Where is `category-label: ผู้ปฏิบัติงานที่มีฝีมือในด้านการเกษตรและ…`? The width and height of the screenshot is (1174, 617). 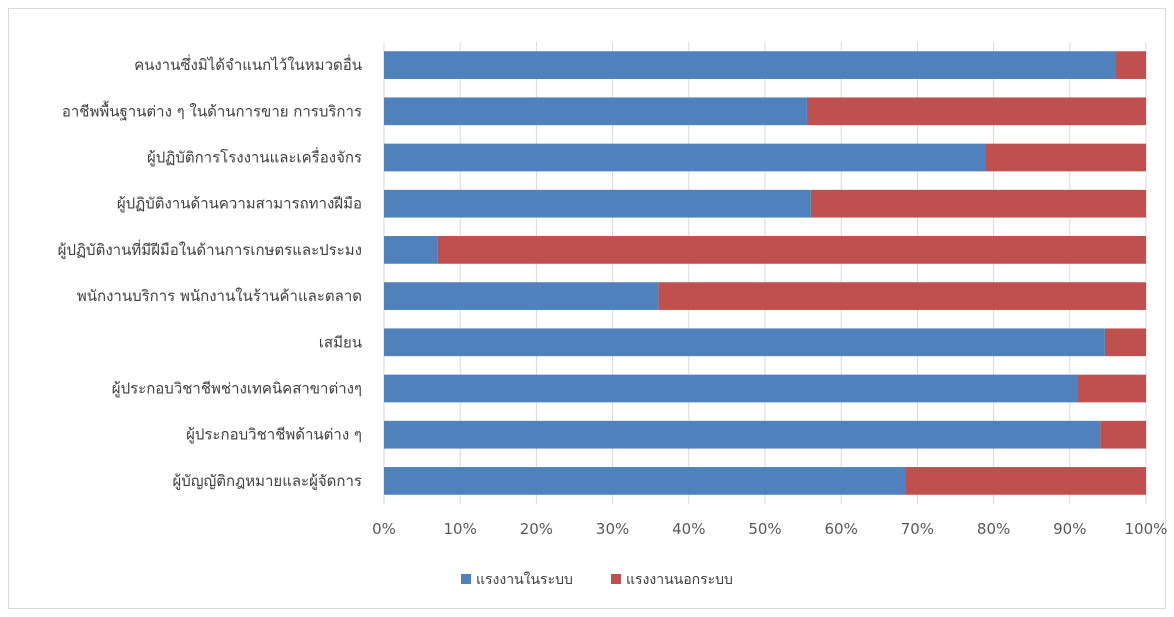 category-label: ผู้ปฏิบัติงานที่มีฝีมือในด้านการเกษตรและ… is located at coordinates (210, 249).